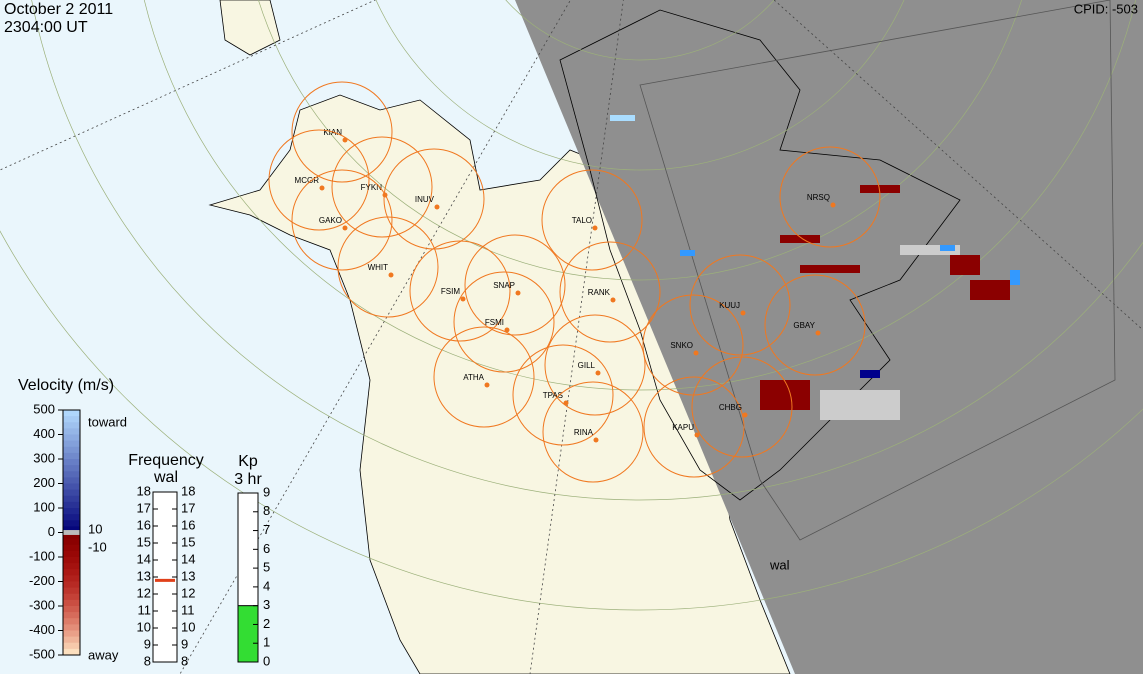 The image size is (1143, 674). Describe the element at coordinates (66, 385) in the screenshot. I see `velocity-title: Velocity (m/s)` at that location.